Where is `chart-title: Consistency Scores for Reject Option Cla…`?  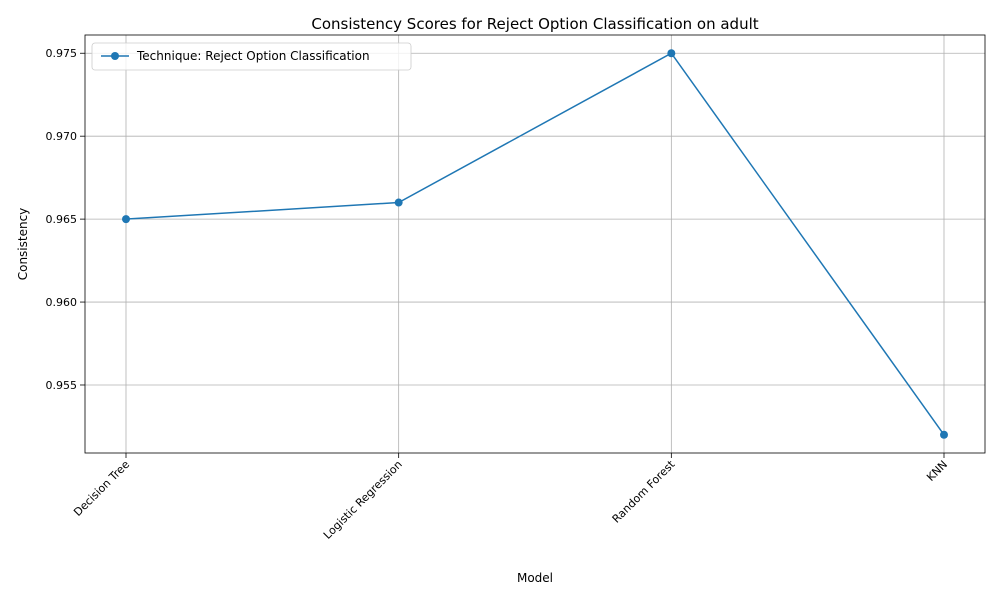
chart-title: Consistency Scores for Reject Option Cla… is located at coordinates (534, 24).